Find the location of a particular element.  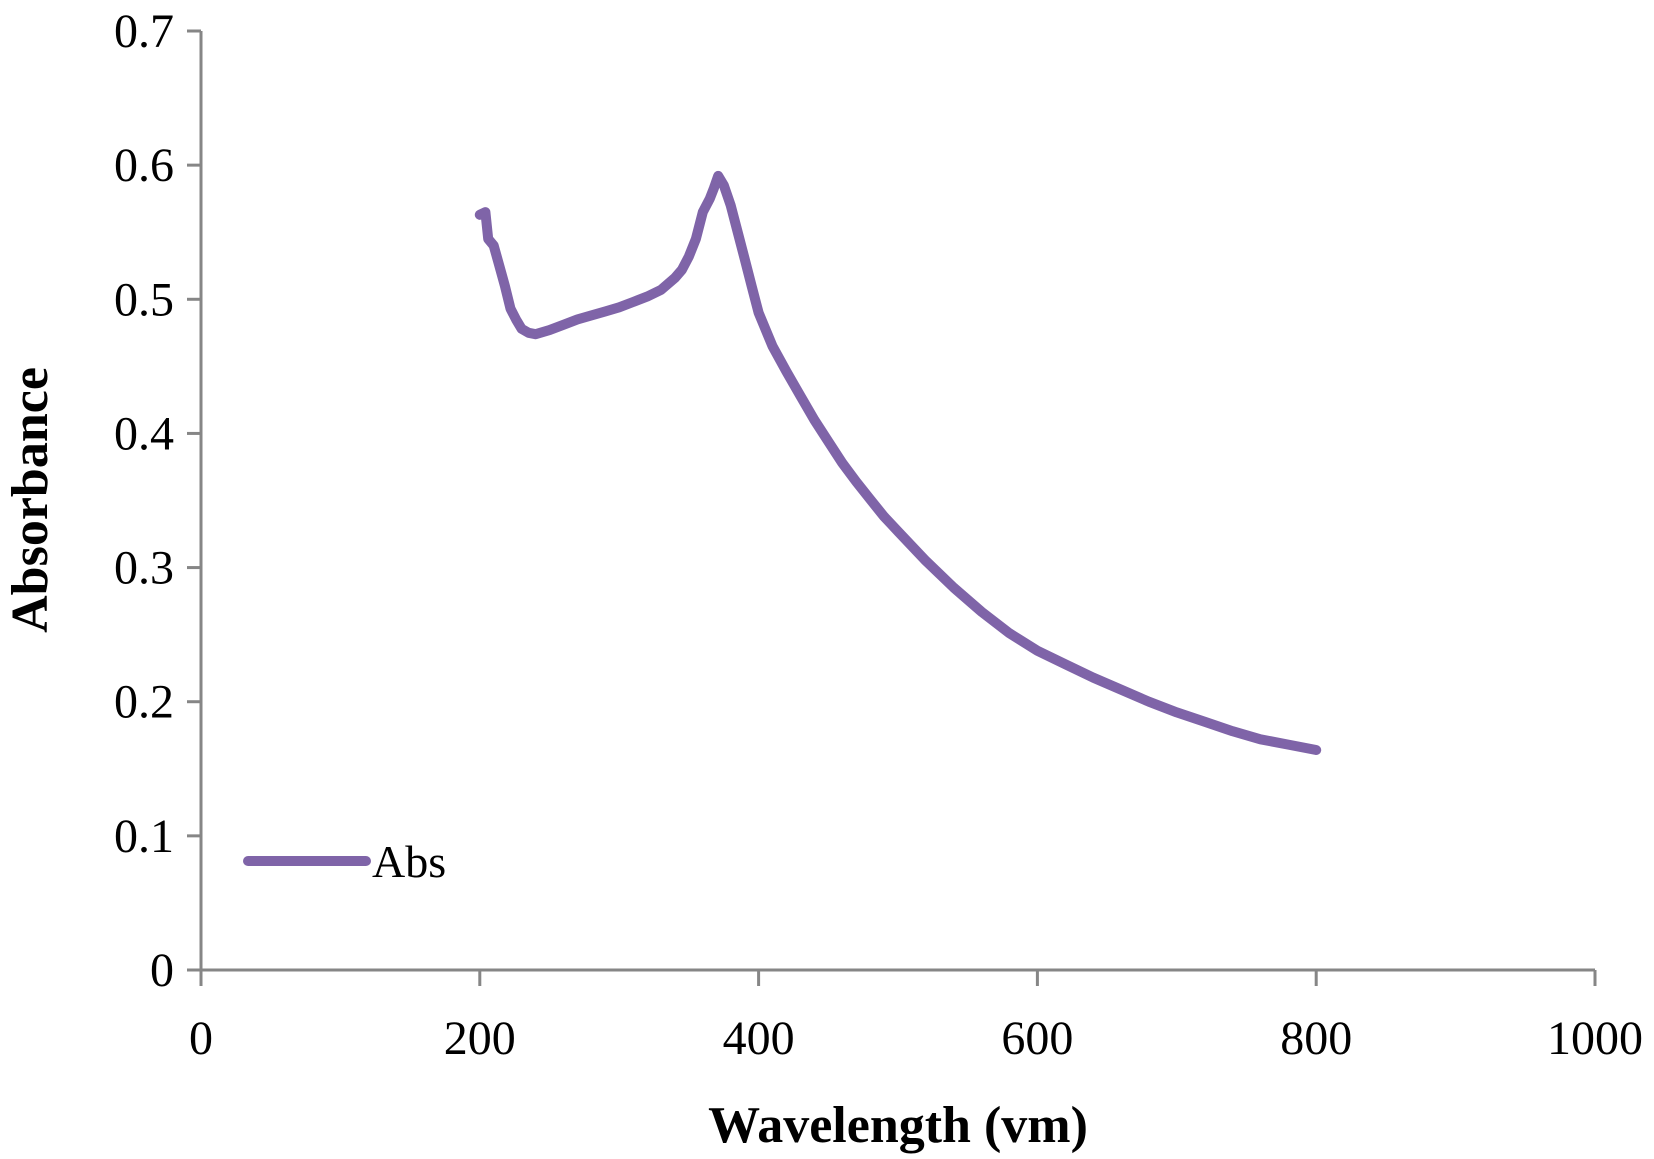

y-axis: 0 0.1 0.2 0.3 0.4 0.5 0.6 0.7 is located at coordinates (158, 501).